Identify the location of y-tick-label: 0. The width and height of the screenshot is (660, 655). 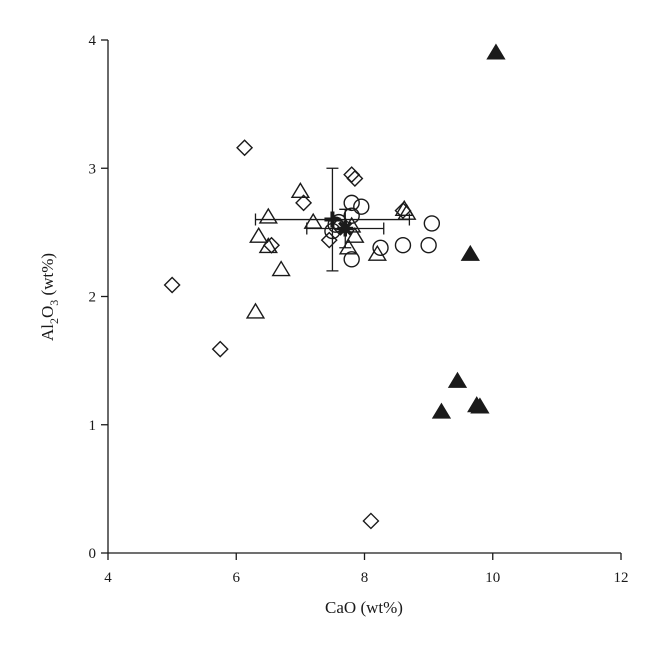
(93, 554).